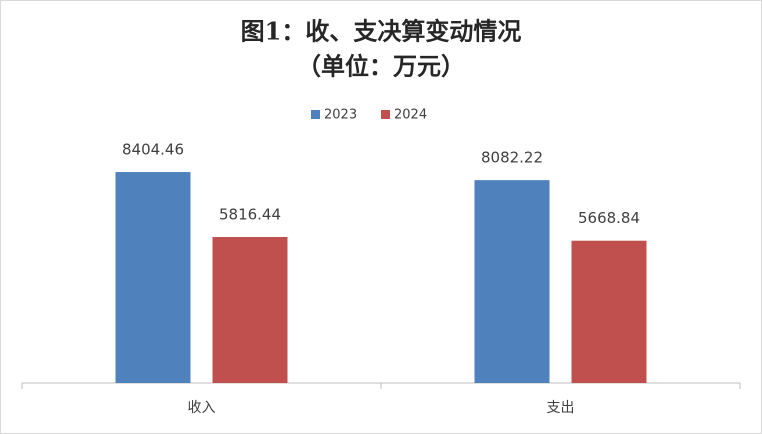  What do you see at coordinates (609, 218) in the screenshot?
I see `data-label: 5668.84` at bounding box center [609, 218].